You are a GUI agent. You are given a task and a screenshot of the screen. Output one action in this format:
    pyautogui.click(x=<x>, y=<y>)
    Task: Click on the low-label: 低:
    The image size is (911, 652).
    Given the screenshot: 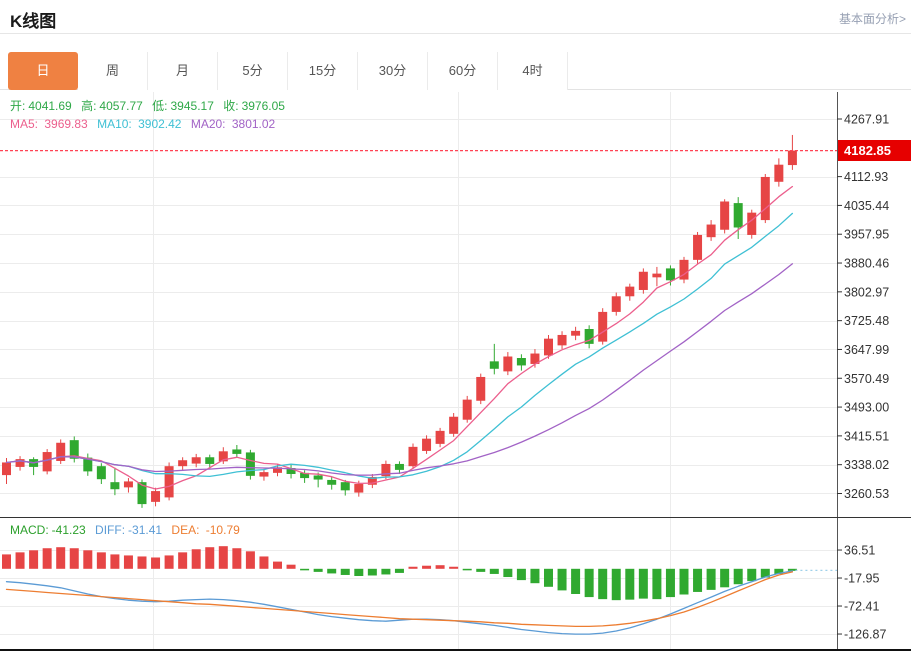 What is the action you would take?
    pyautogui.click(x=160, y=106)
    